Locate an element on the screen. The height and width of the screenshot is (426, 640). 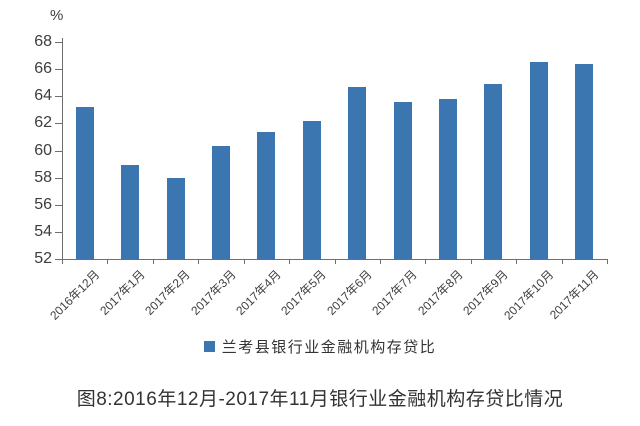
legend-marker-square is located at coordinates (209, 346).